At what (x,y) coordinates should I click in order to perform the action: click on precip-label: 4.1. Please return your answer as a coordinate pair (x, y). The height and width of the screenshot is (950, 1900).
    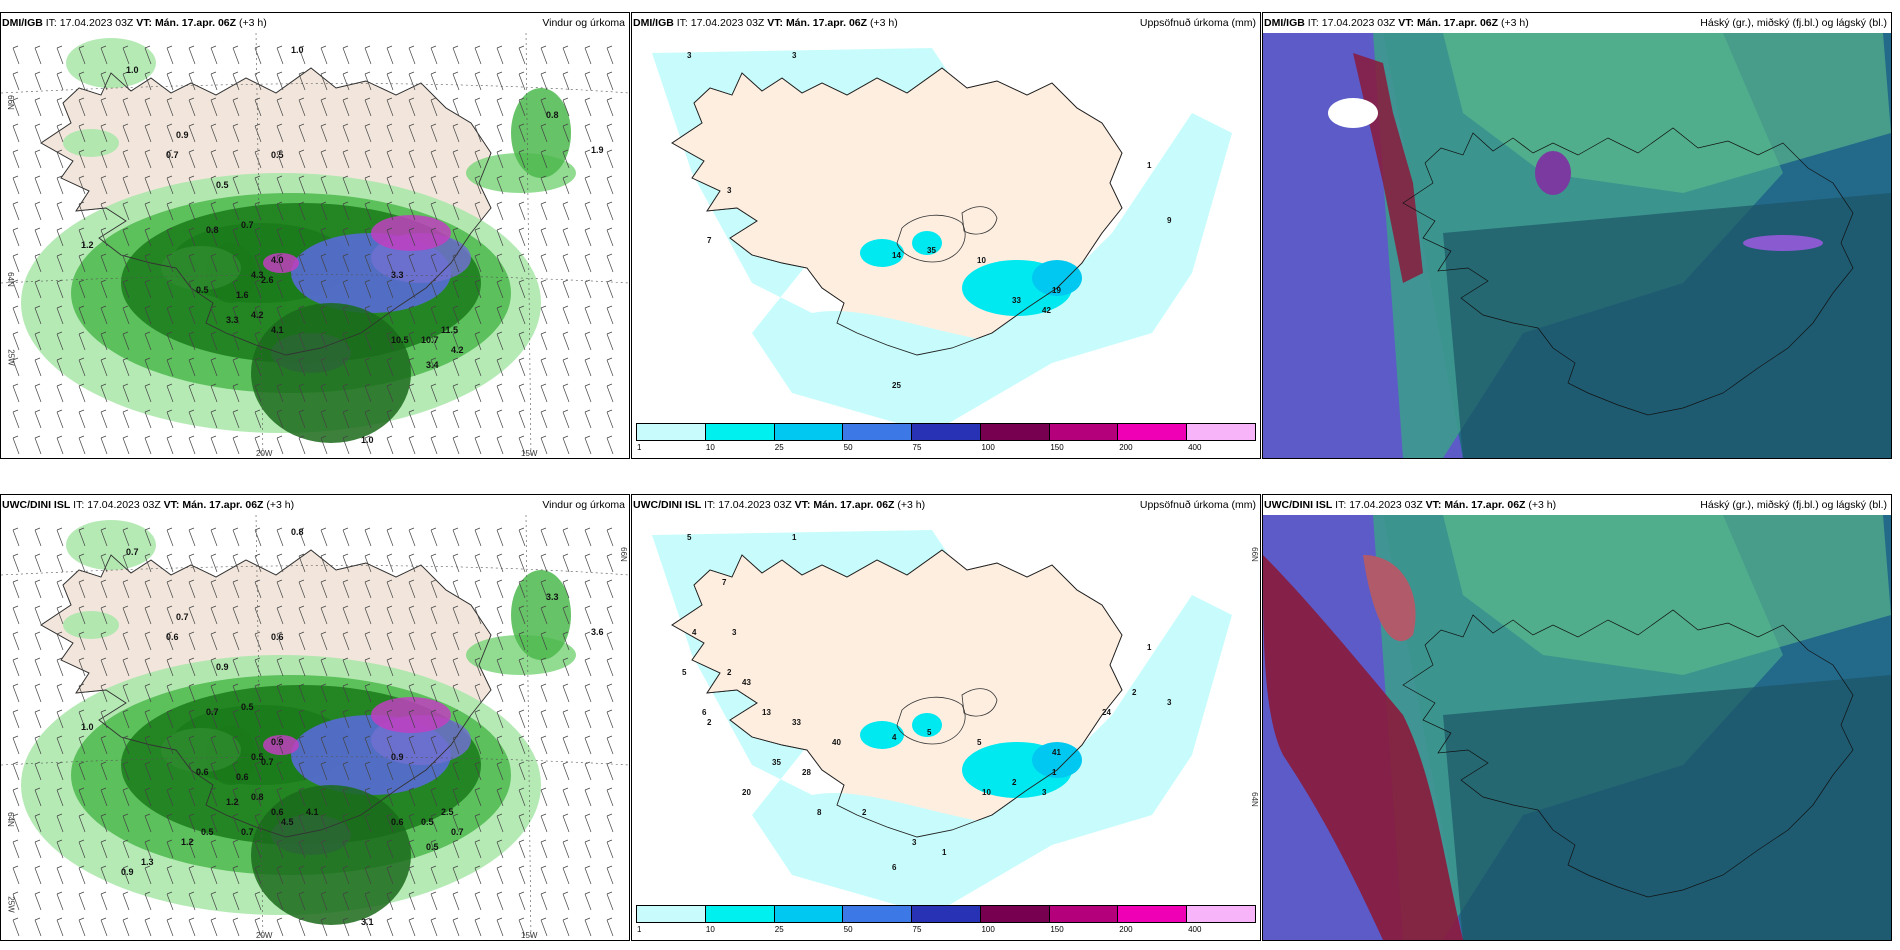
    Looking at the image, I should click on (312, 812).